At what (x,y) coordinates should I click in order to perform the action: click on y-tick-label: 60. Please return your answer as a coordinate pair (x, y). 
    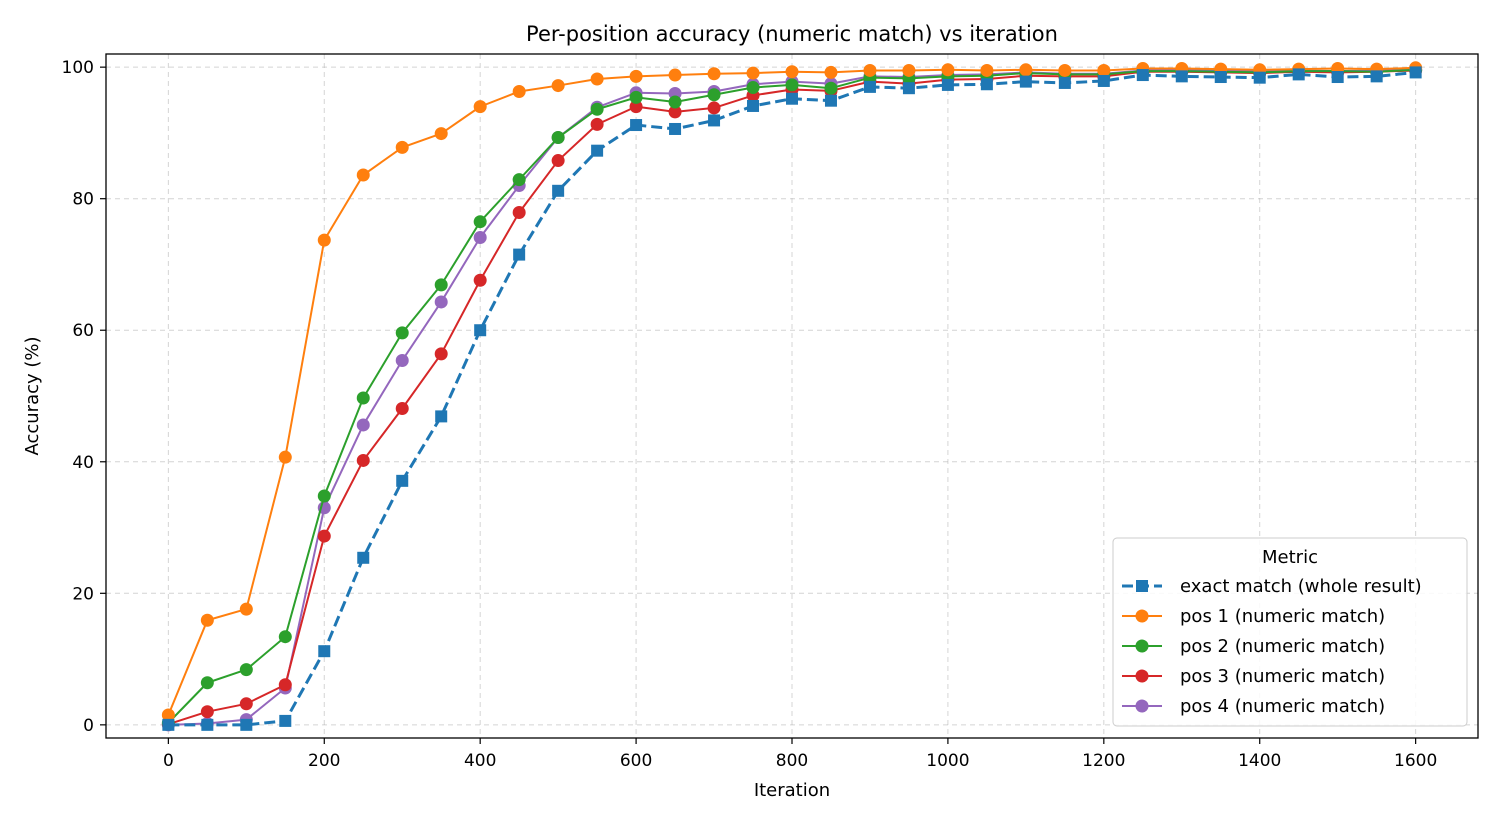
    Looking at the image, I should click on (83, 331).